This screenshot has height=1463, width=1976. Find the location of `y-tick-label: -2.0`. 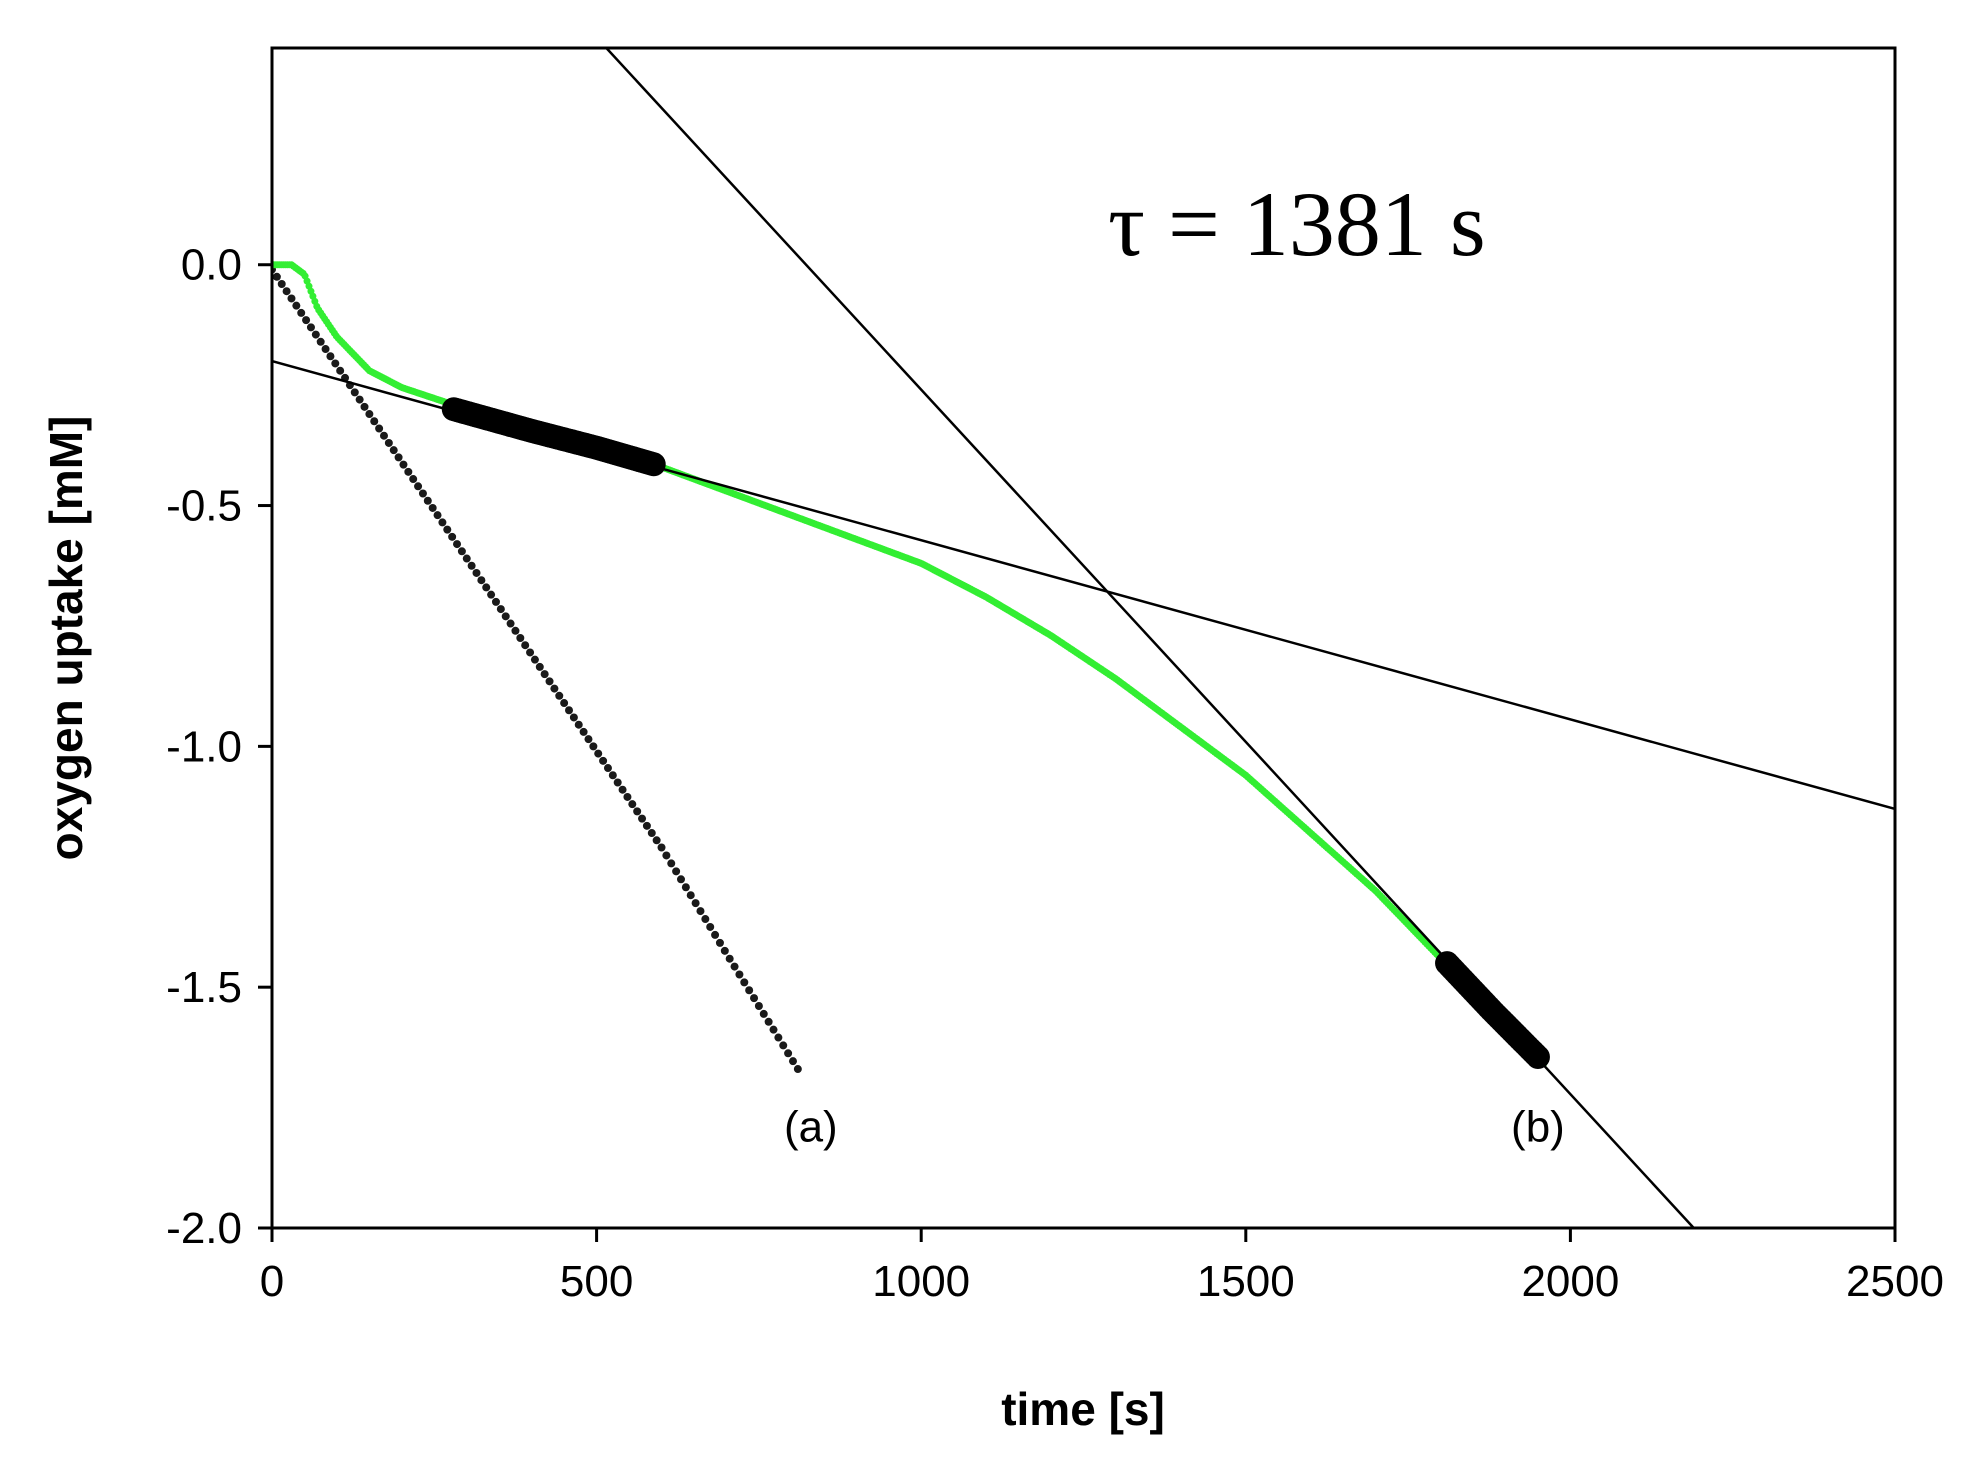

y-tick-label: -2.0 is located at coordinates (204, 1228).